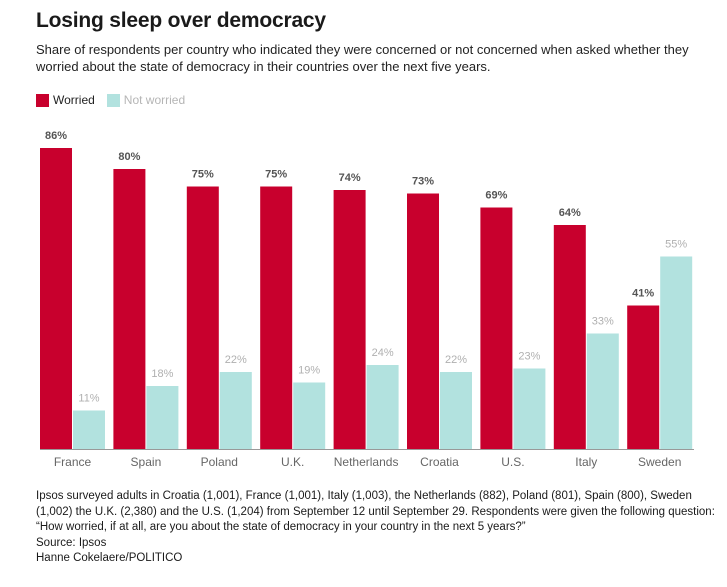 This screenshot has height=587, width=727. I want to click on credit-line: Hanne Cokelaere/POLITICO, so click(109, 558).